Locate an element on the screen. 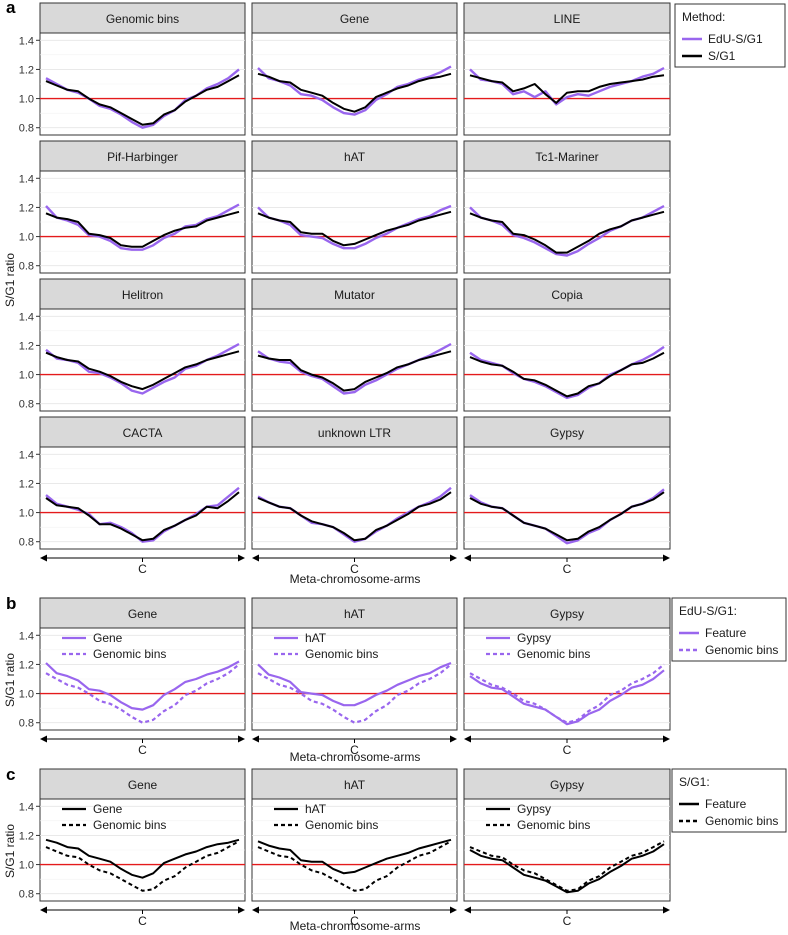 The width and height of the screenshot is (788, 935). facet-b-hat: hAT hAT Genomic bins C is located at coordinates (354, 677).